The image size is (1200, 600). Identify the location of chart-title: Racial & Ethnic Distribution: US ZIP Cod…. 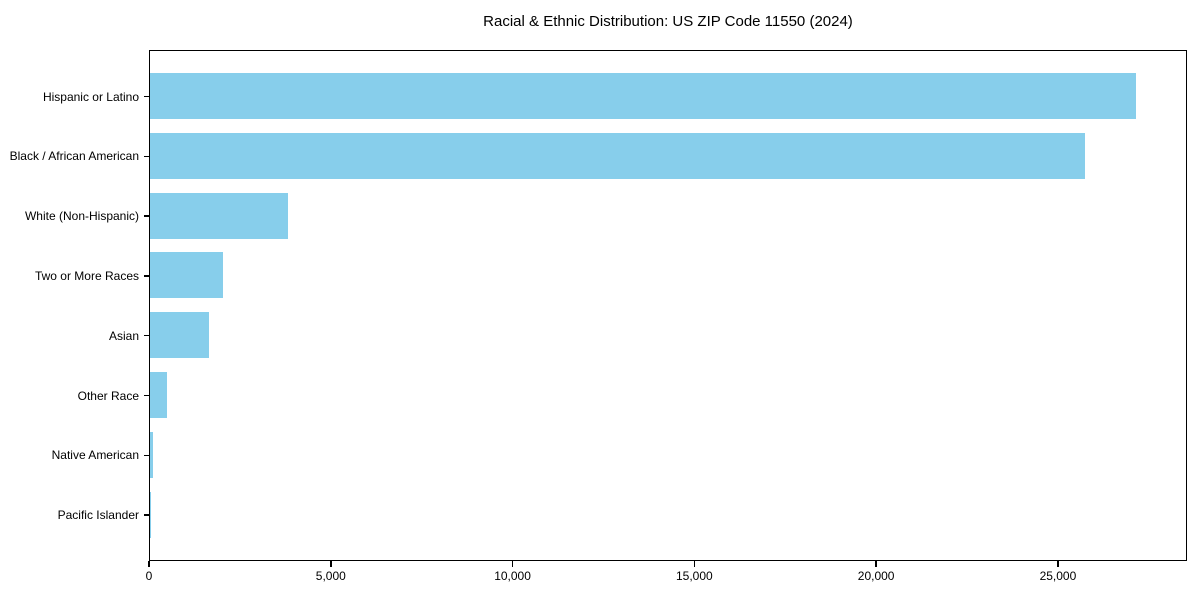
(668, 21).